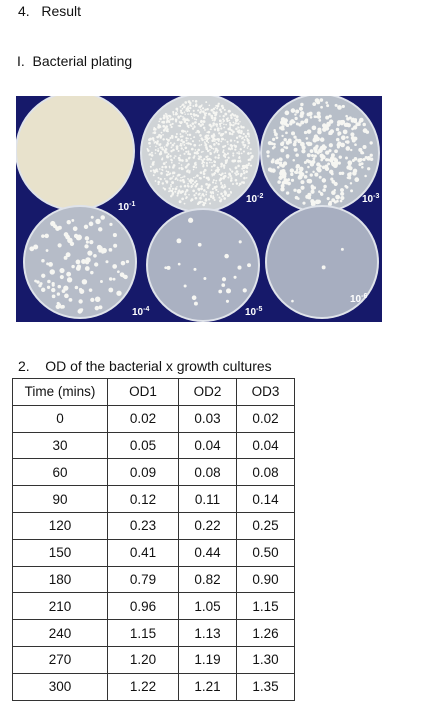 Image resolution: width=432 pixels, height=727 pixels. I want to click on dilution-label: 10-4, so click(140, 312).